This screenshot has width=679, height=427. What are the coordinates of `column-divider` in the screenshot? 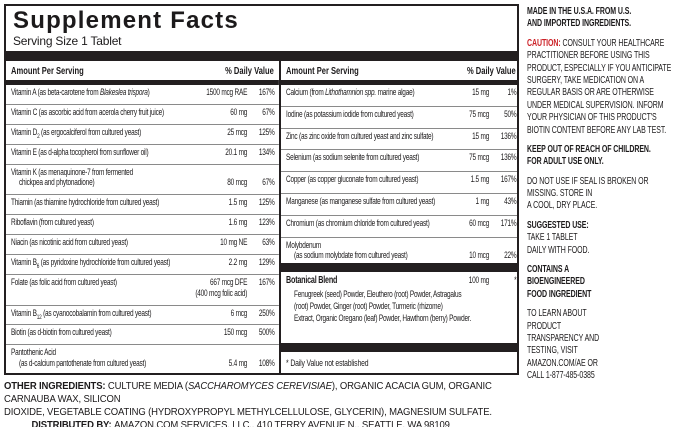 It's located at (280, 217).